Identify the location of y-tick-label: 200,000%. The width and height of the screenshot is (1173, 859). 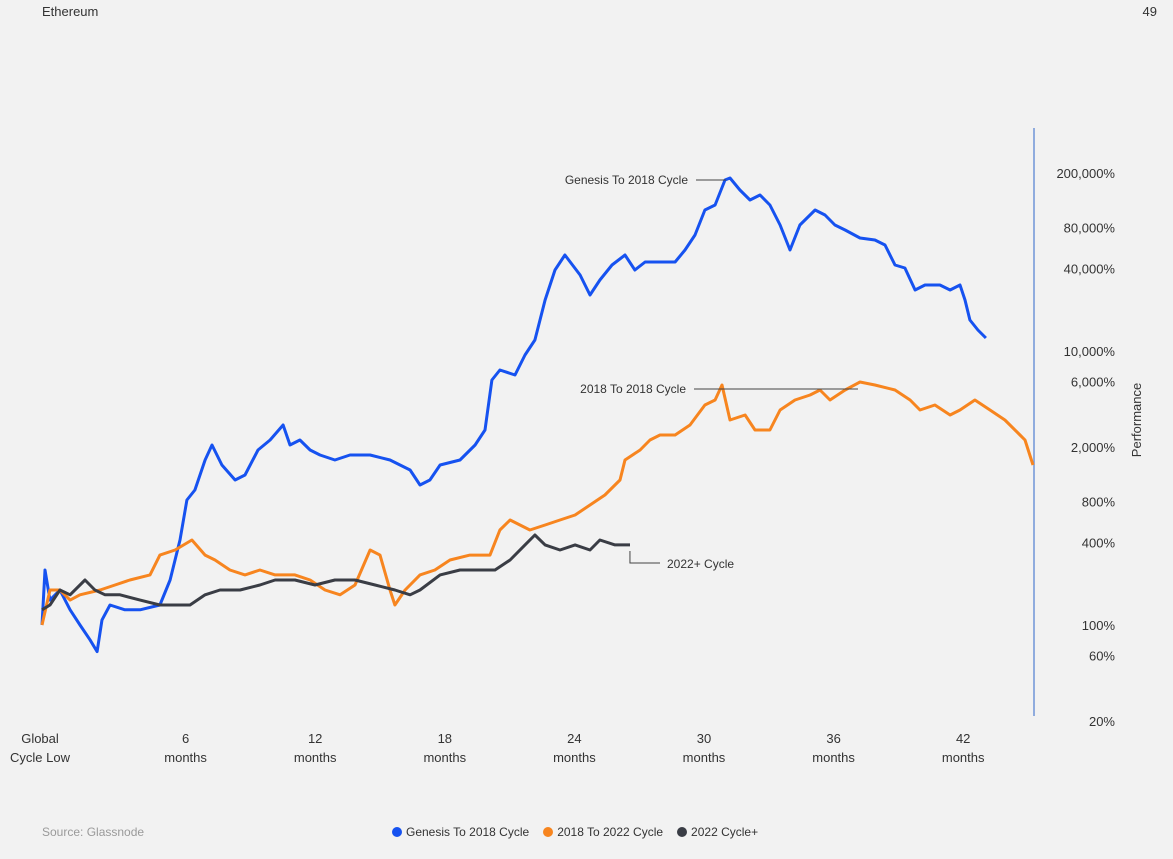
(1085, 173).